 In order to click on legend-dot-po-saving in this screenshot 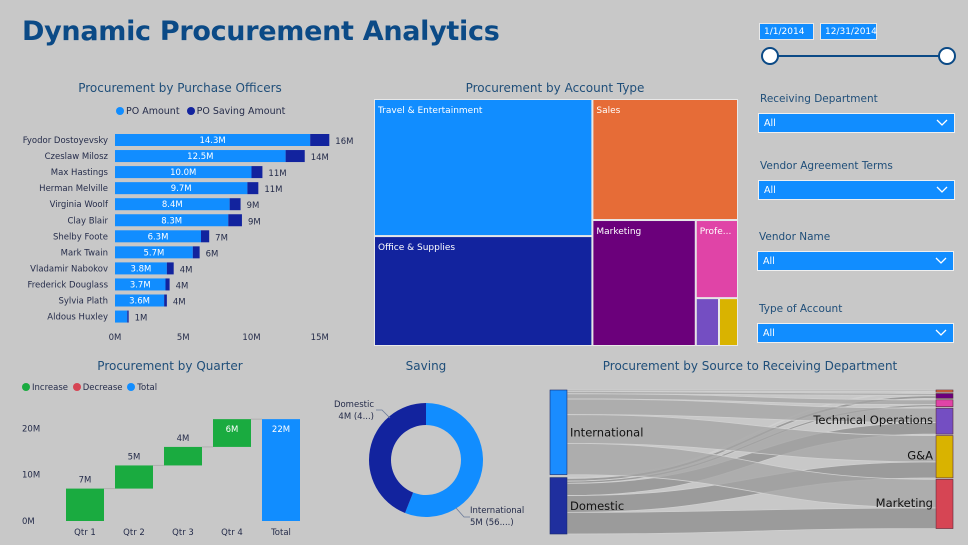, I will do `click(190, 111)`.